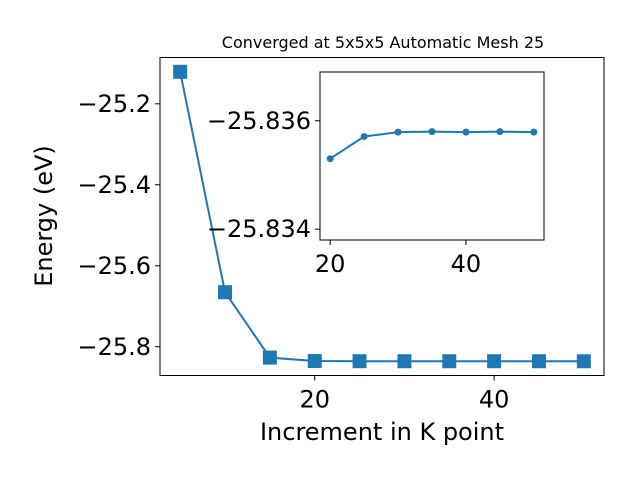 This screenshot has width=640, height=480. I want to click on main-y-tick-label: −25.8, so click(114, 347).